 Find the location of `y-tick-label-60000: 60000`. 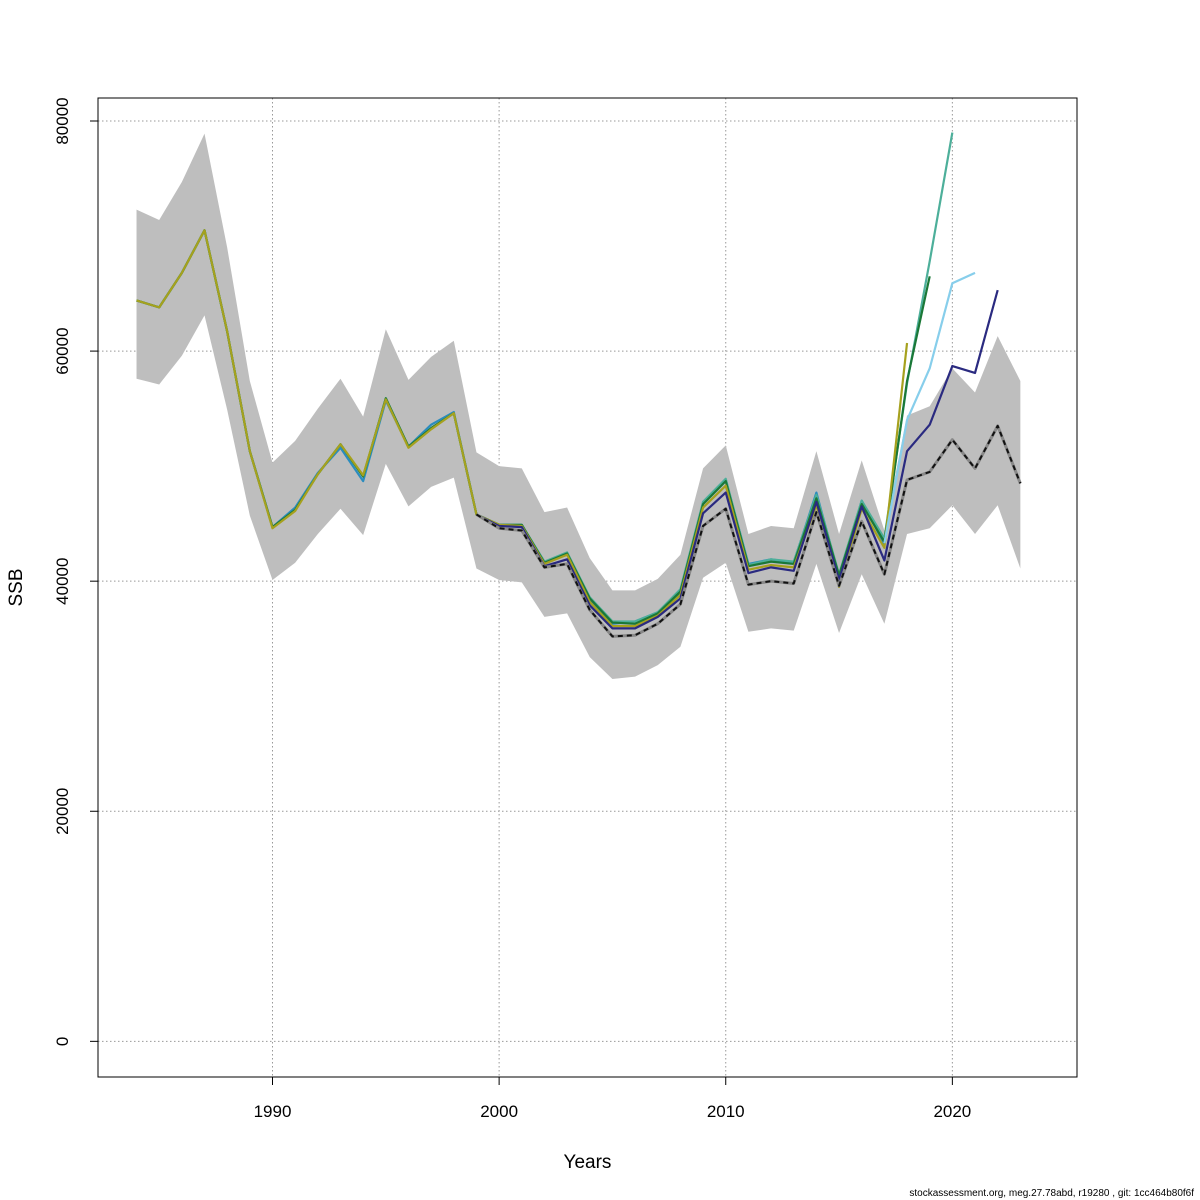

y-tick-label-60000: 60000 is located at coordinates (62, 350).